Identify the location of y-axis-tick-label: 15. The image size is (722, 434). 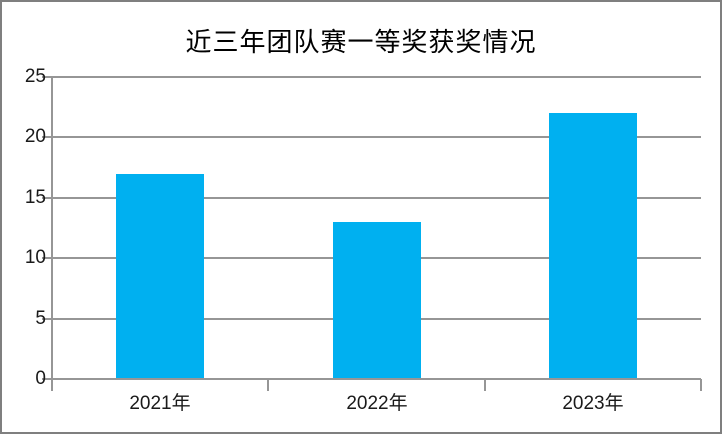
(35, 197).